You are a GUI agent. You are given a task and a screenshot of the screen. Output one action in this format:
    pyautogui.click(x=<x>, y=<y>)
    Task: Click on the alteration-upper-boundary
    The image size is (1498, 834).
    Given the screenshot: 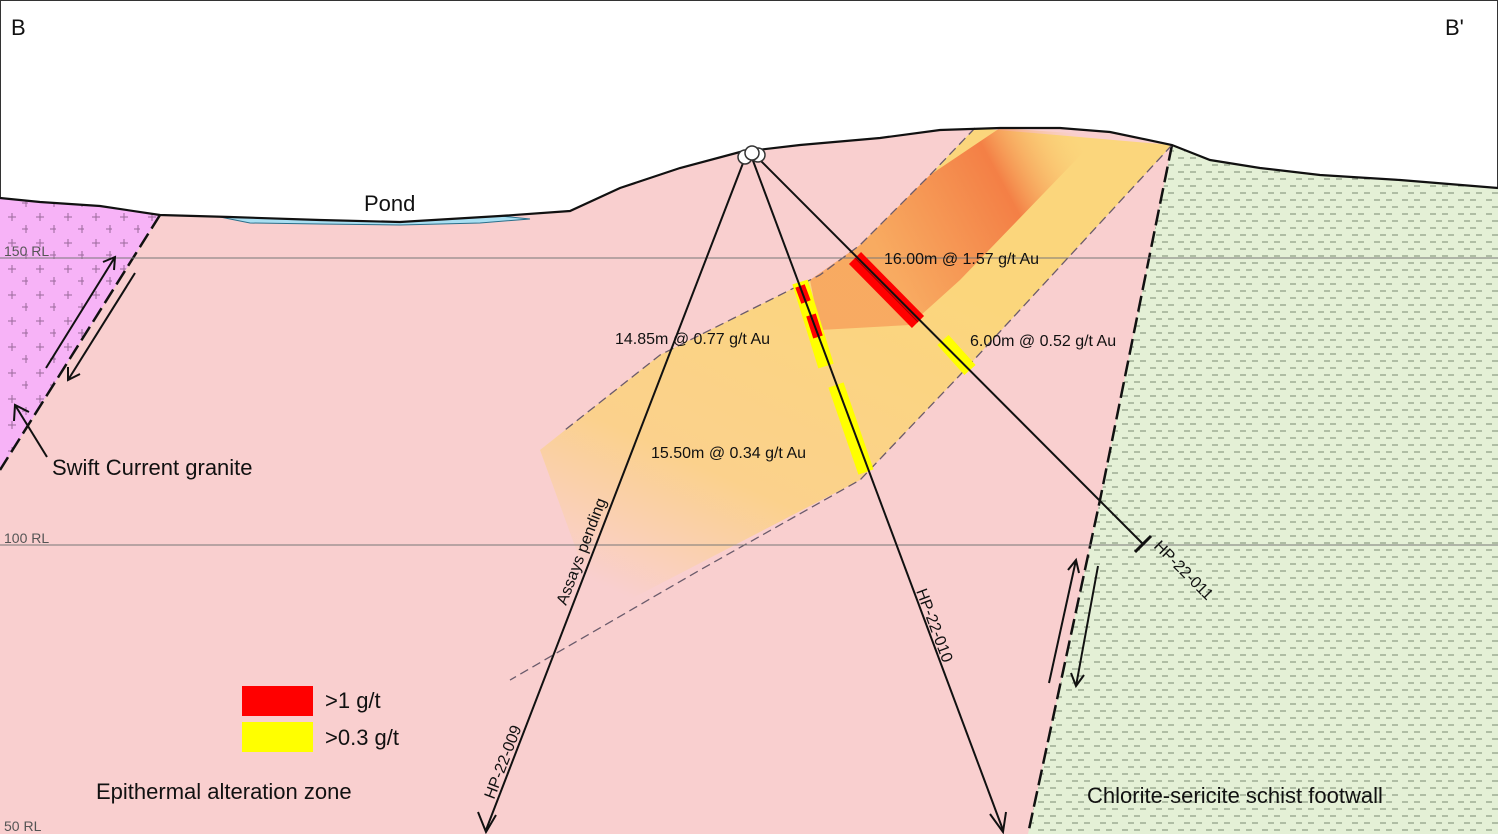 What is the action you would take?
    pyautogui.click(x=770, y=279)
    